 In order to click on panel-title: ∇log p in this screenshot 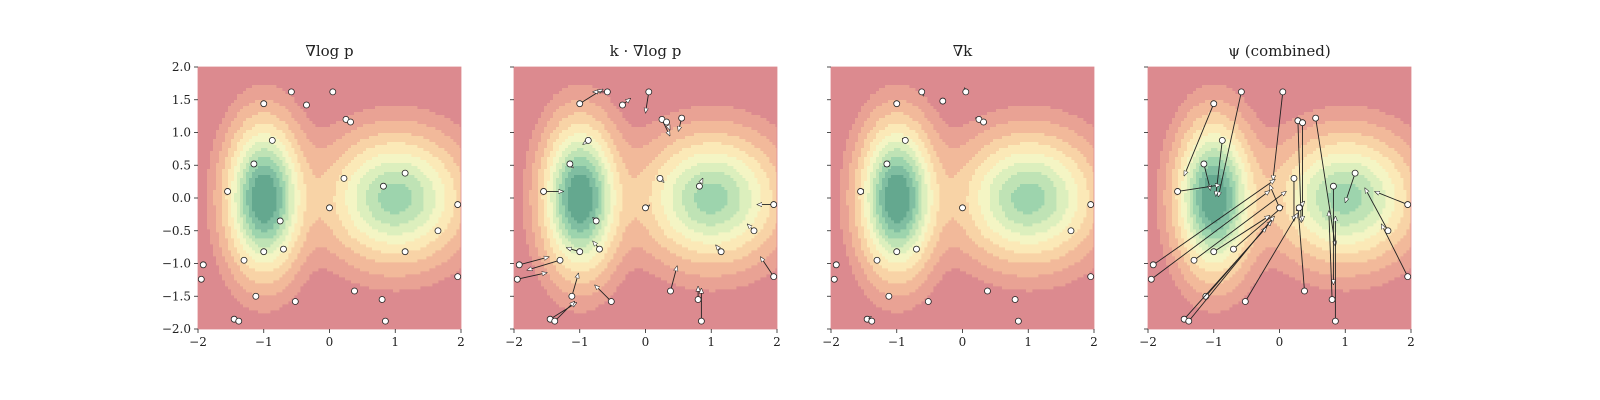, I will do `click(329, 51)`.